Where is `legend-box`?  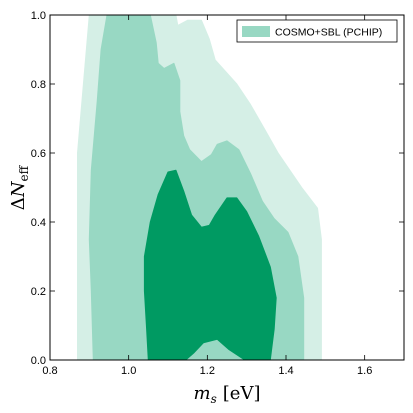 legend-box is located at coordinates (317, 31).